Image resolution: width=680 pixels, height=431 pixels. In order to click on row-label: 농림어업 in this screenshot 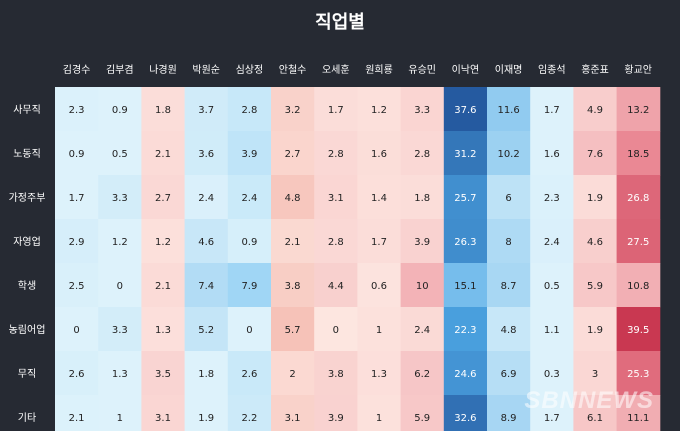, I will do `click(27, 329)`.